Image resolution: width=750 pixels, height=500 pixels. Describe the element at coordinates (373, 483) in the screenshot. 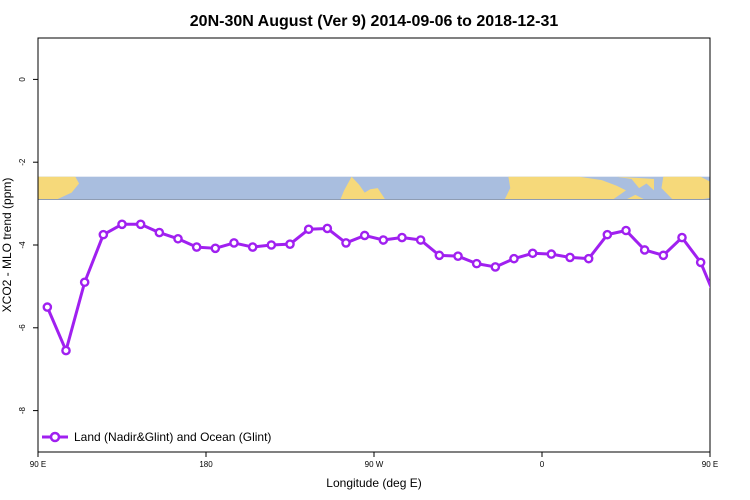

I see `x-axis-label: Longitude (deg E)` at that location.